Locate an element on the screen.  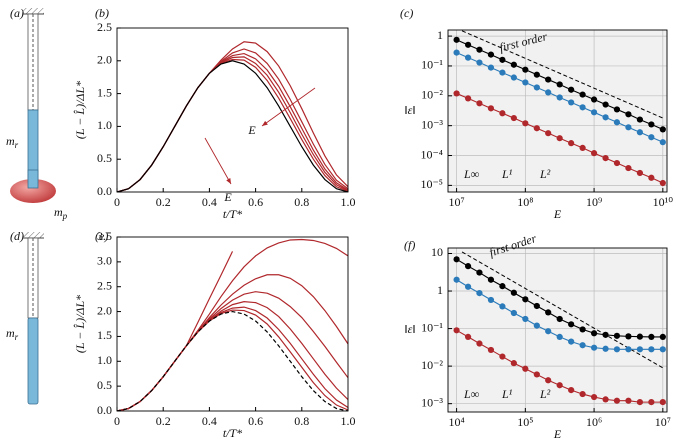
y-axis-label: ‖ε‖ is located at coordinates (409, 329).